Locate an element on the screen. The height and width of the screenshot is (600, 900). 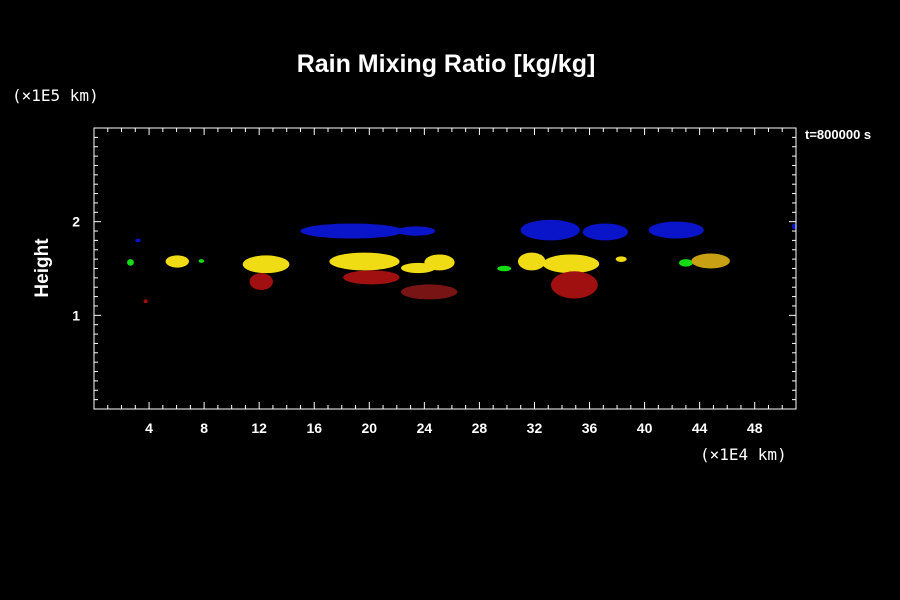
rain-field is located at coordinates (461, 261).